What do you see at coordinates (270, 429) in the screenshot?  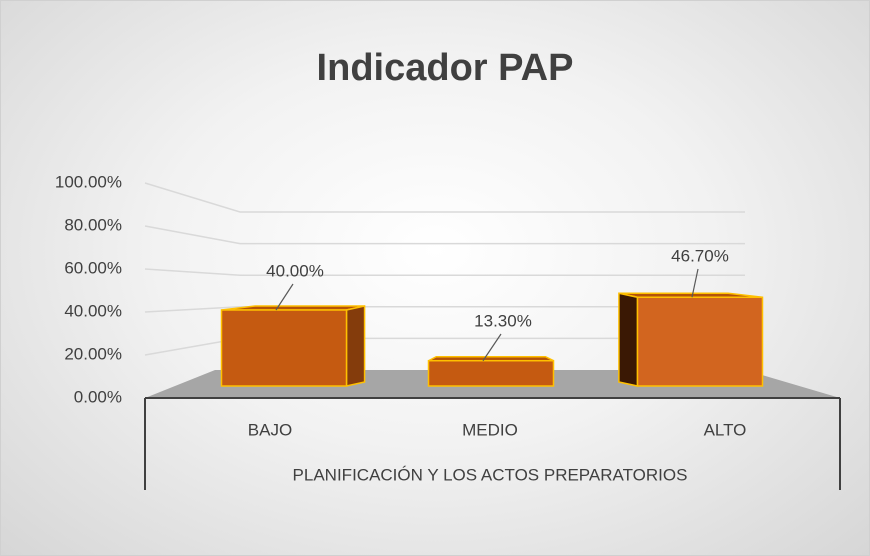 I see `x-tick-label: BAJO` at bounding box center [270, 429].